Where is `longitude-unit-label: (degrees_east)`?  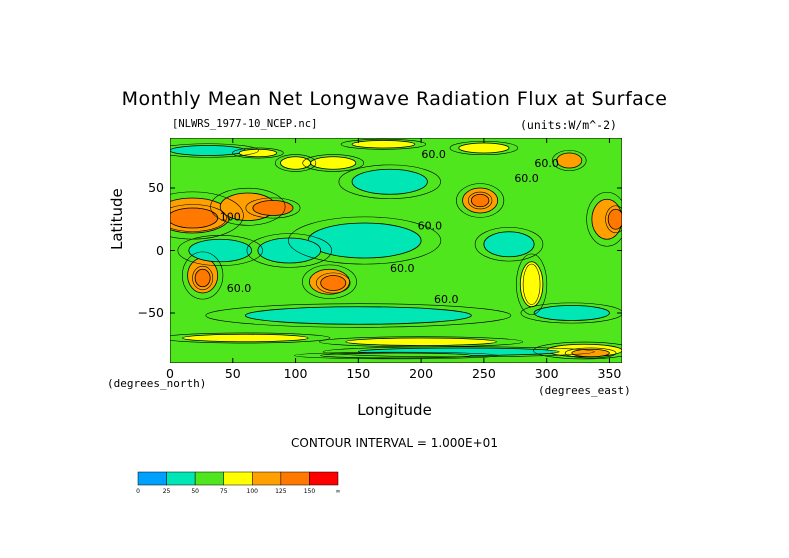
longitude-unit-label: (degrees_east) is located at coordinates (584, 390).